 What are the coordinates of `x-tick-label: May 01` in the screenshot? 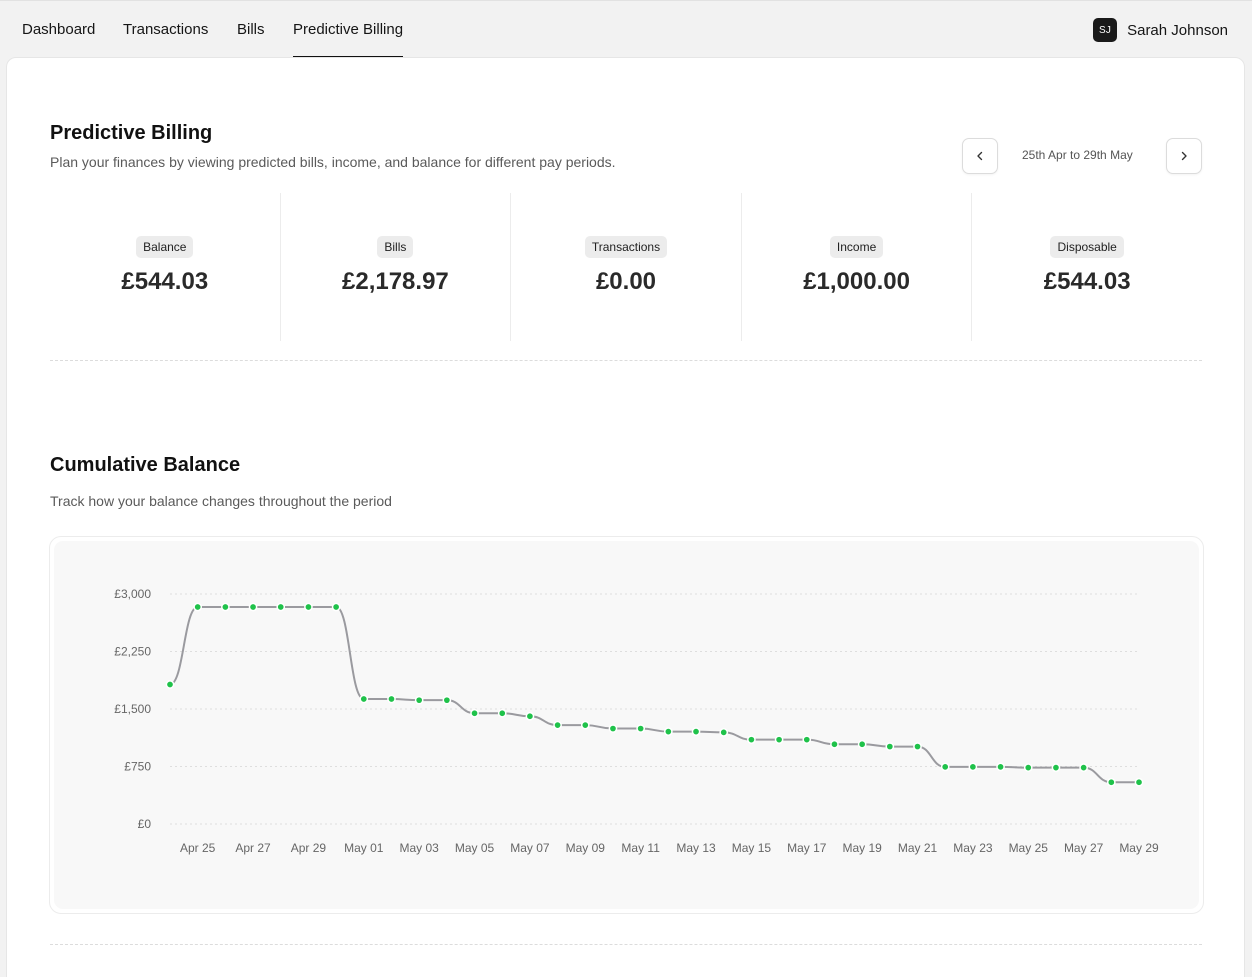 It's located at (364, 848).